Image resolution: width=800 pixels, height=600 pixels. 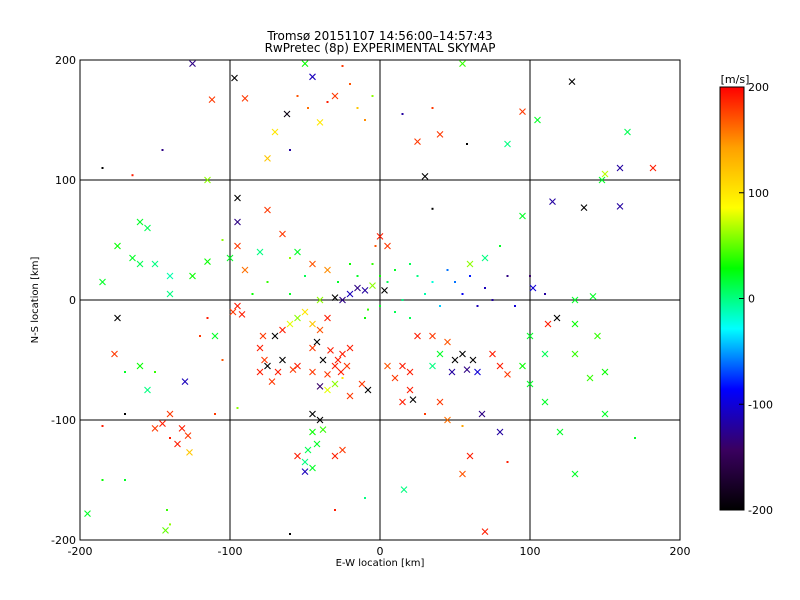 What do you see at coordinates (751, 299) in the screenshot?
I see `colorbar-tick-label: 0` at bounding box center [751, 299].